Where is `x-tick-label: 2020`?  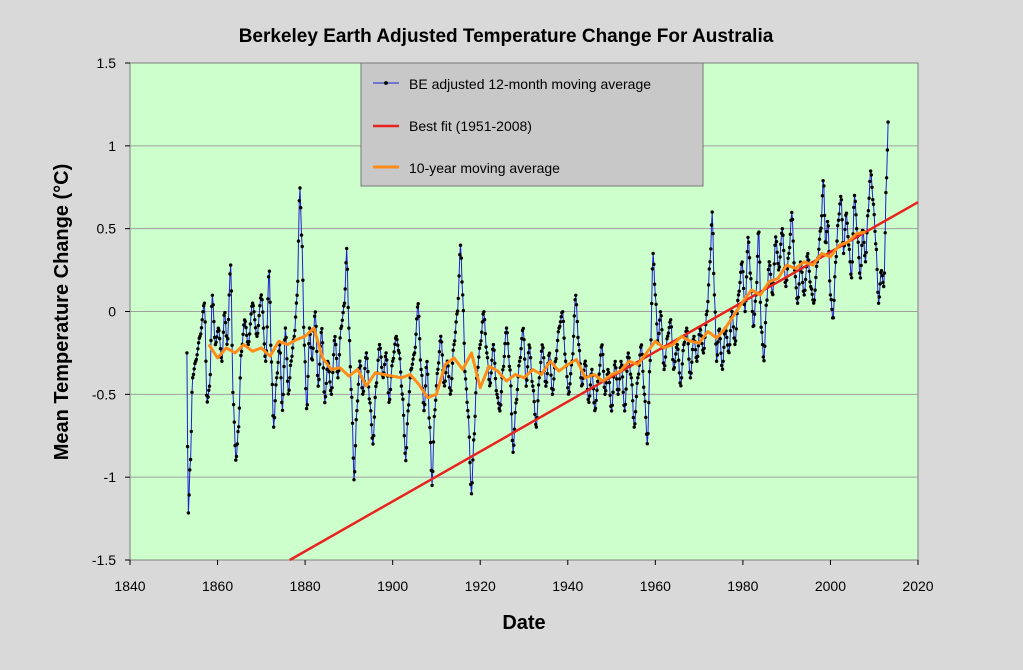 x-tick-label: 2020 is located at coordinates (917, 586).